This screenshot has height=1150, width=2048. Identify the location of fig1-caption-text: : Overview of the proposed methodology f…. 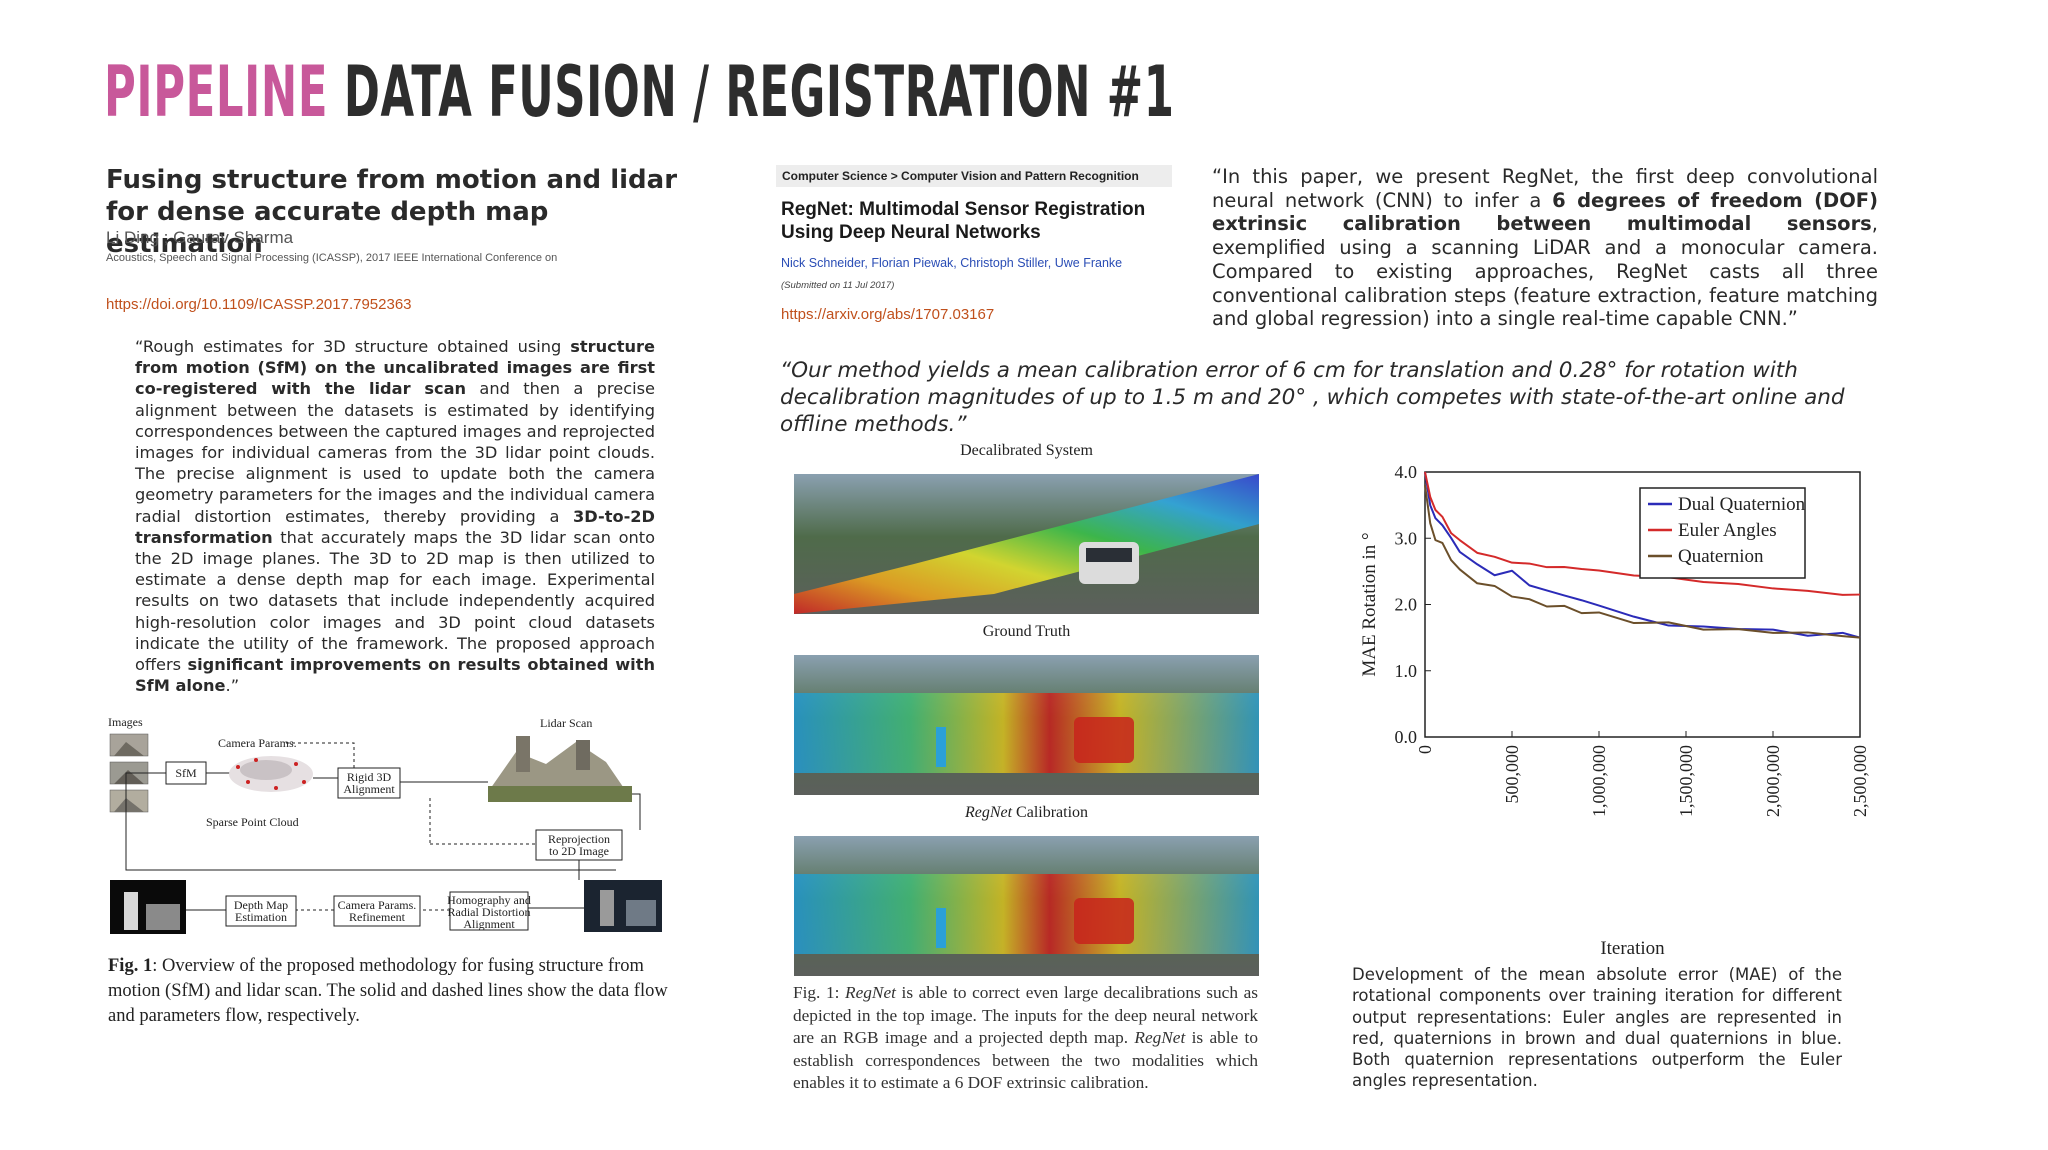
(388, 991).